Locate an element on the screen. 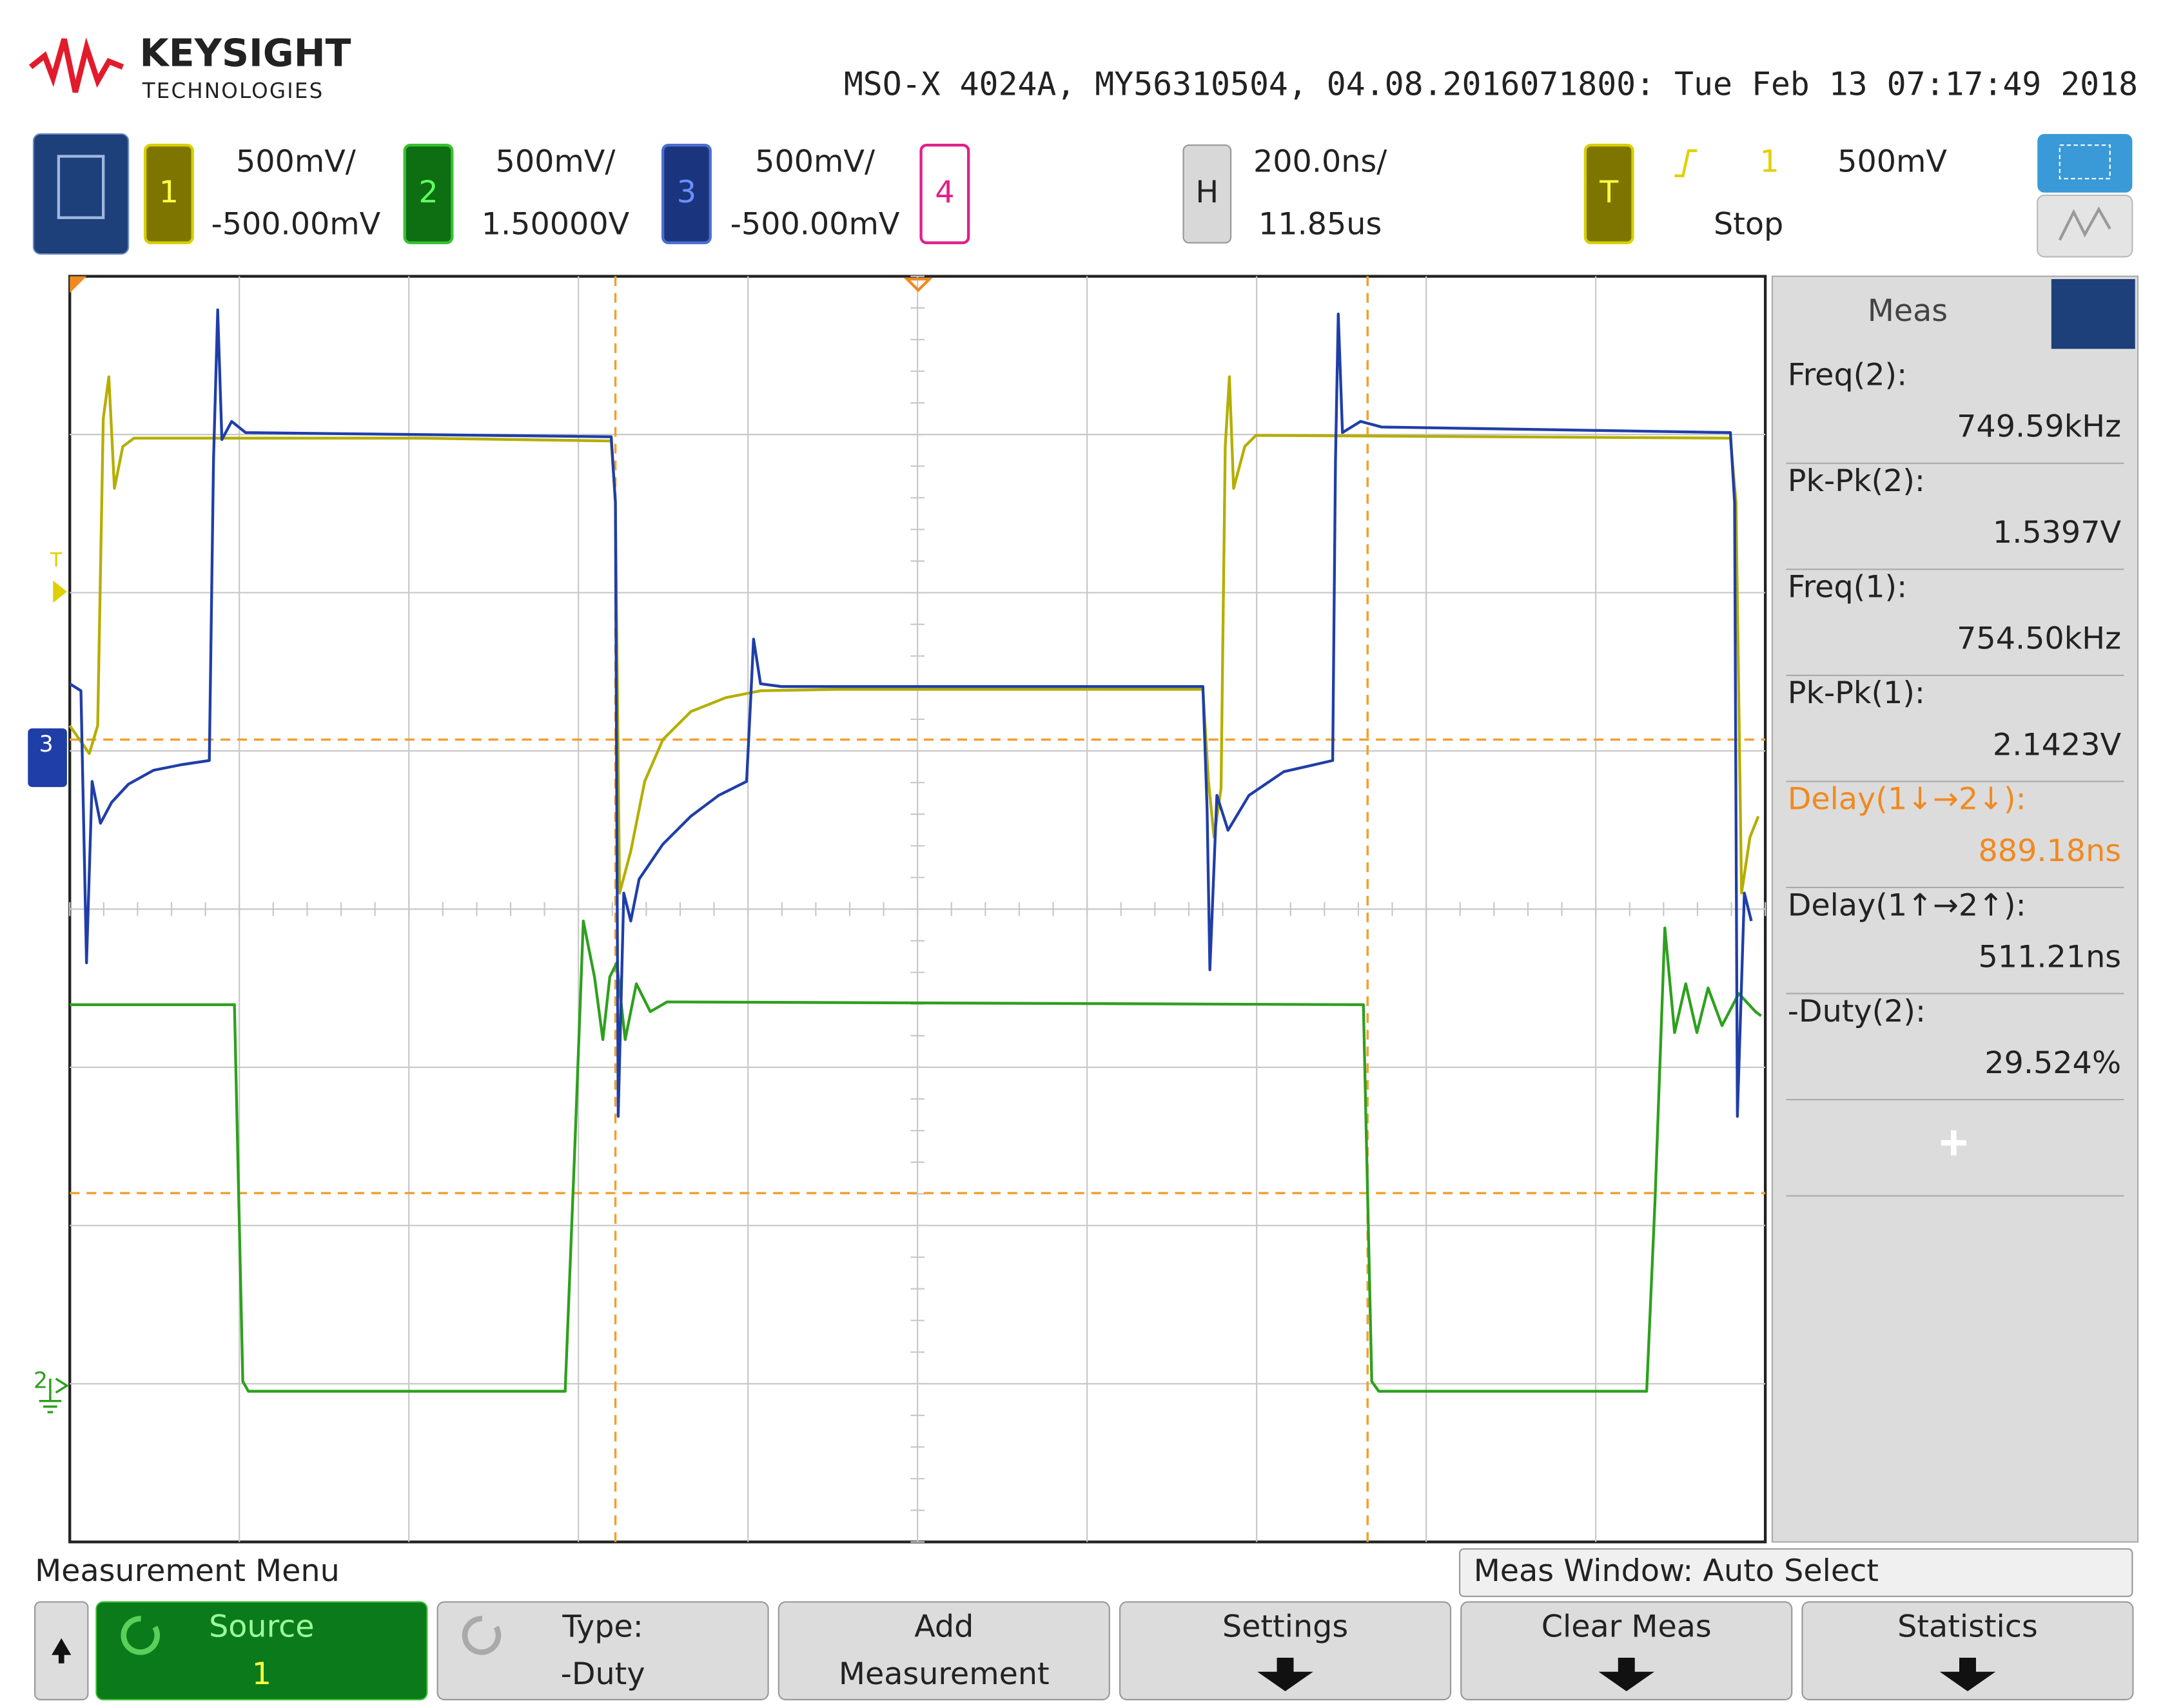  logo is located at coordinates (76, 65).